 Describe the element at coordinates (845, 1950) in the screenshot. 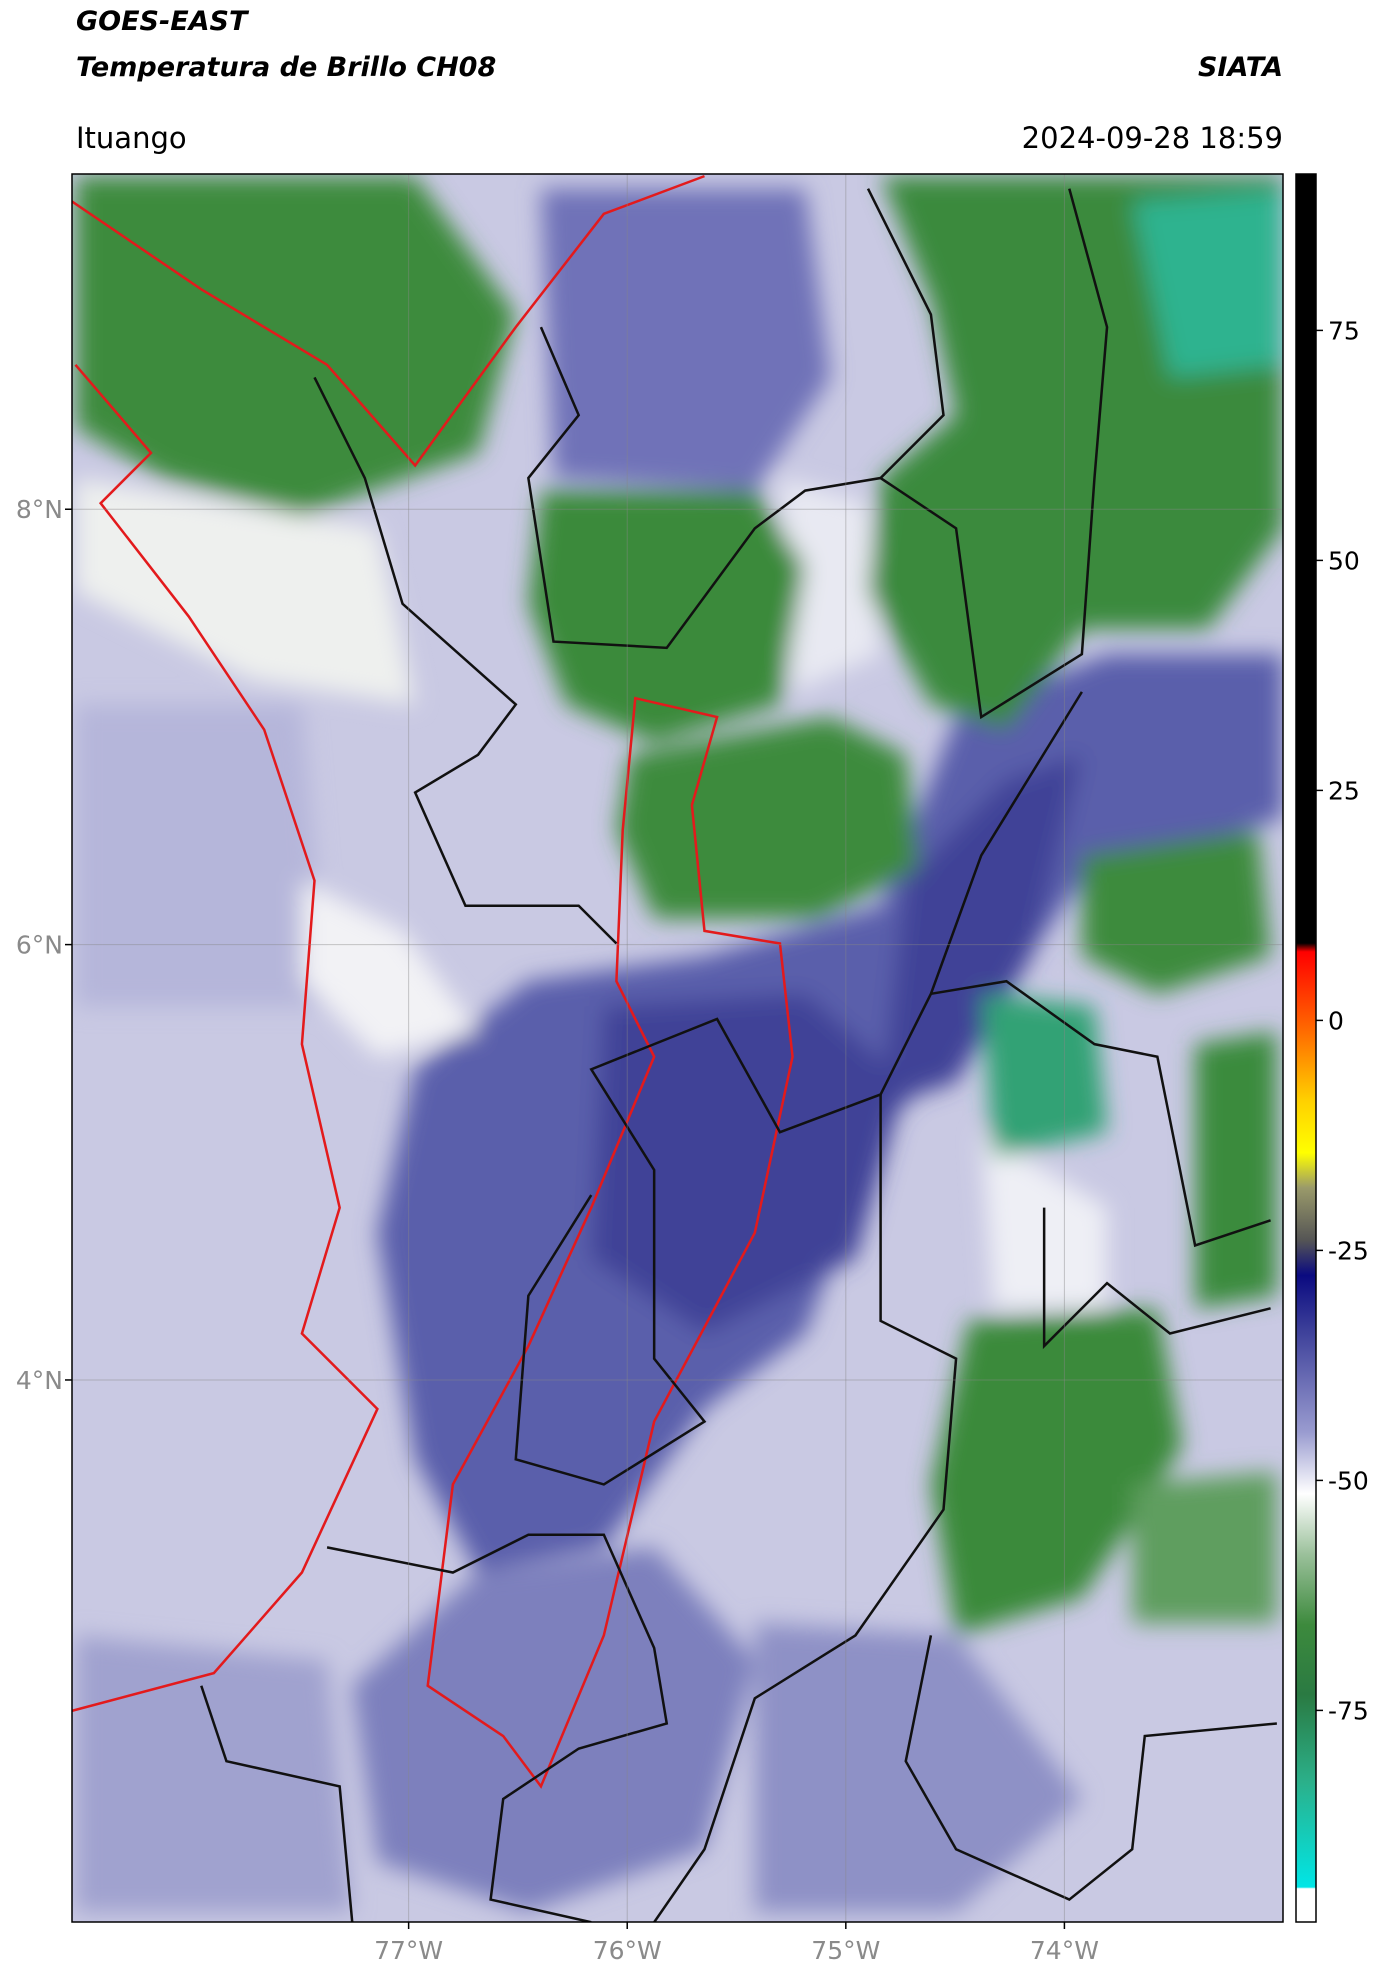

I see `lon-label: 75°W` at that location.